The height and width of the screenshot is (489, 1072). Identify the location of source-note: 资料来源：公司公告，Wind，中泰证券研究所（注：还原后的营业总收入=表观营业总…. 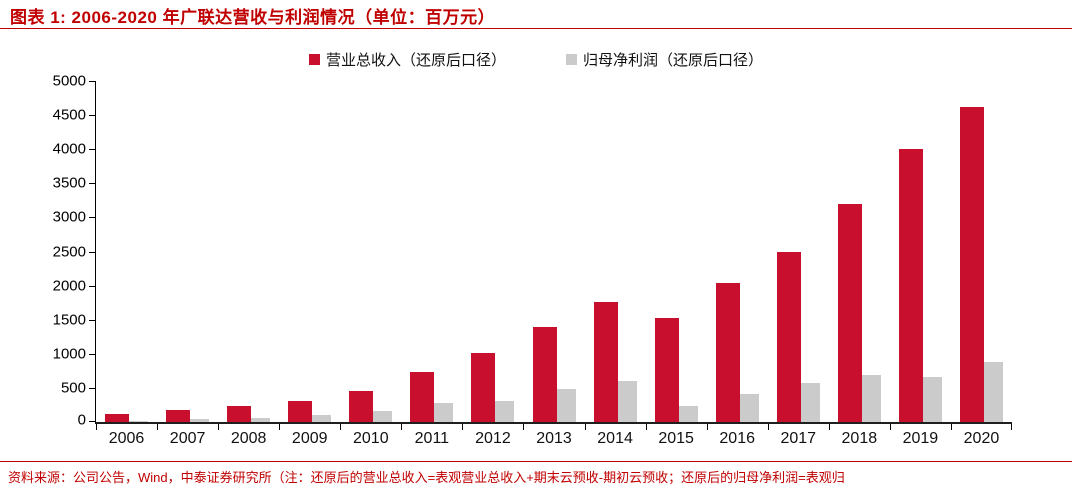
(426, 477).